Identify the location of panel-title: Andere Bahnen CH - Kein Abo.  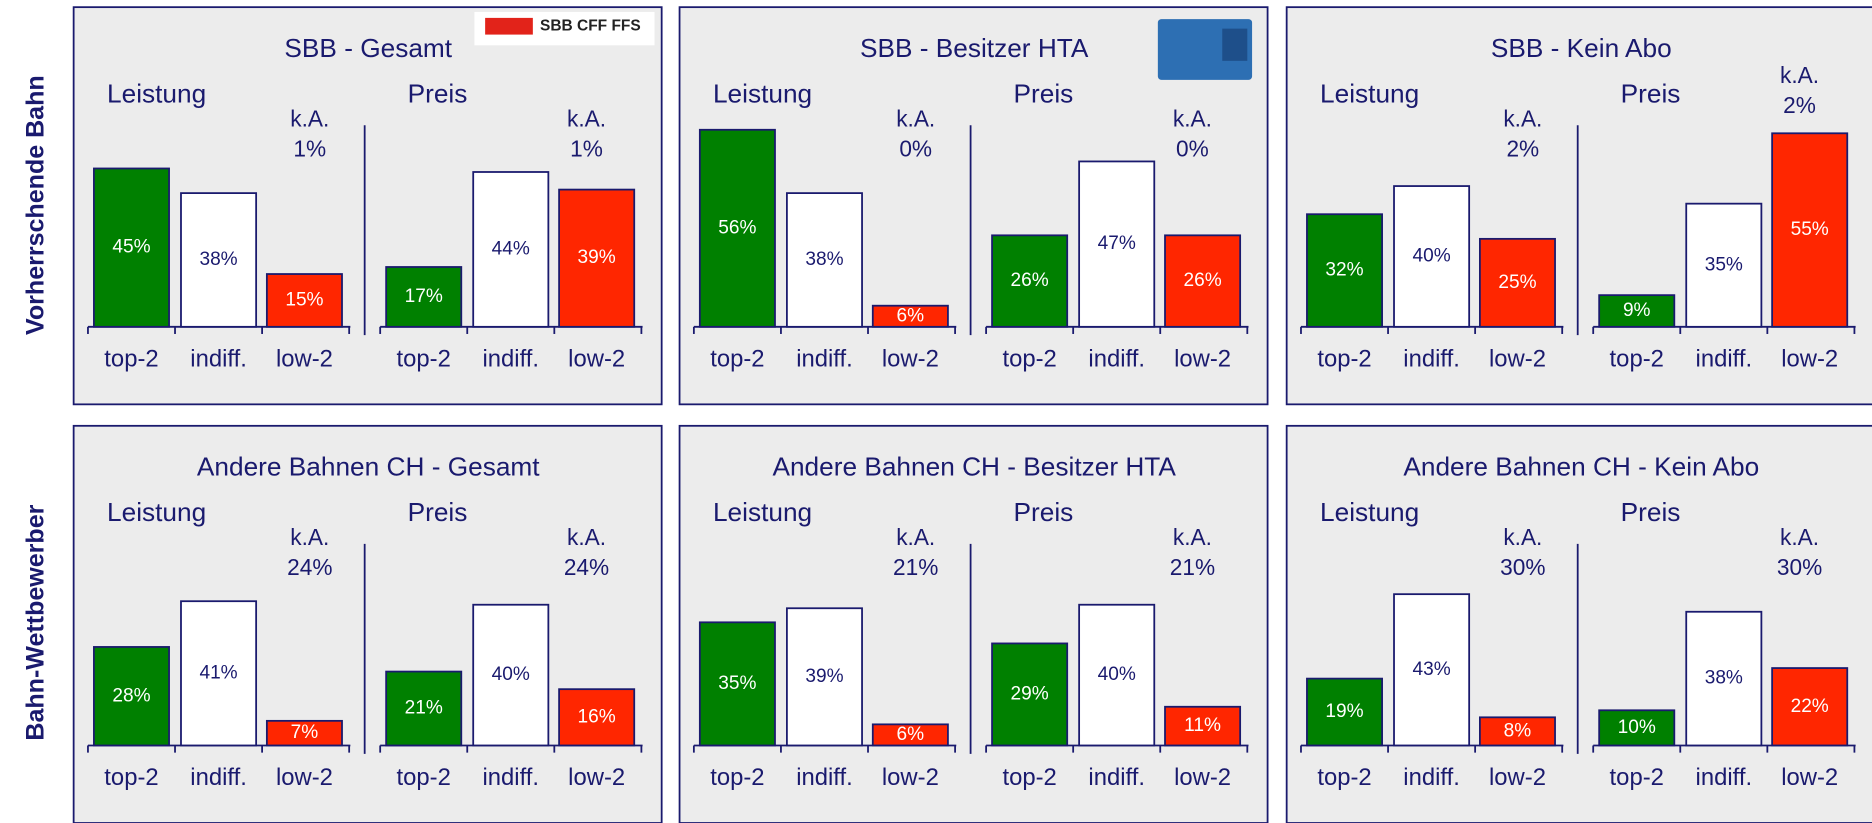
(1581, 467).